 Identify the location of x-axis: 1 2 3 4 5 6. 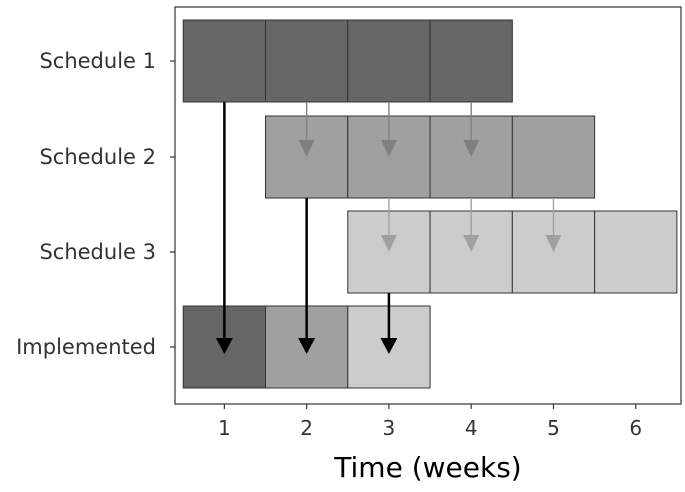
(430, 422).